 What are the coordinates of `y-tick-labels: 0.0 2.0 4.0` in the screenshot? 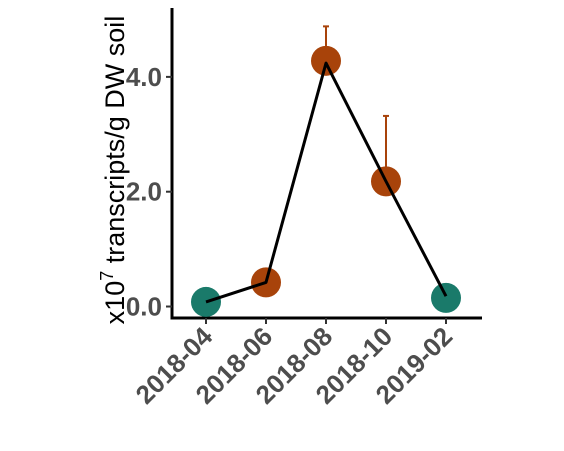 It's located at (144, 192).